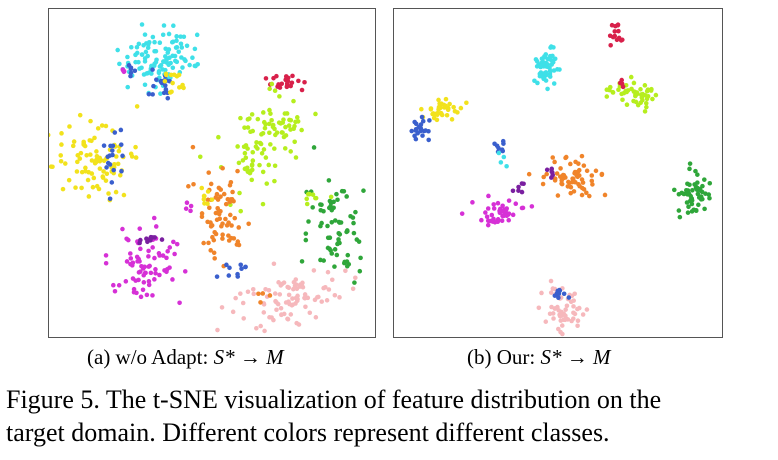  I want to click on cluster-royal-blue, so click(499, 146).